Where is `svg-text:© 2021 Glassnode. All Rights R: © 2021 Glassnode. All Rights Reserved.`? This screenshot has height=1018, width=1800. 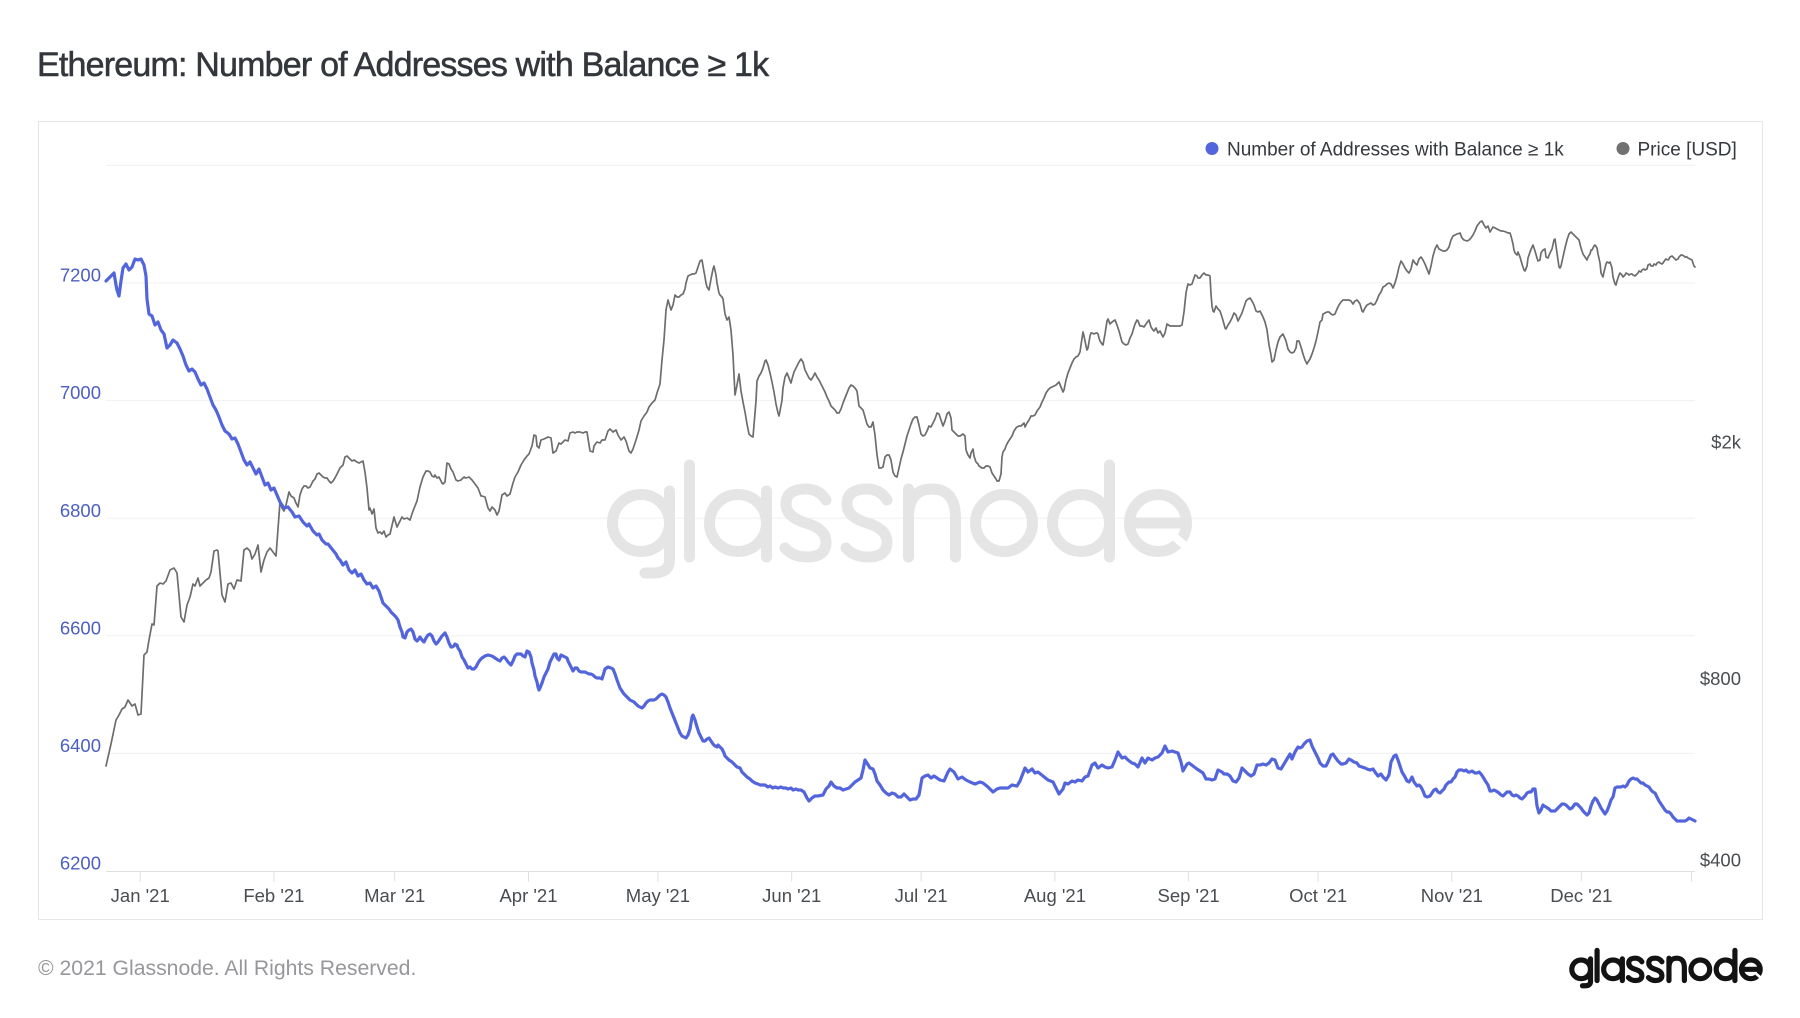 svg-text:© 2021 Glassnode. All Rights R: © 2021 Glassnode. All Rights Reserved. is located at coordinates (227, 968).